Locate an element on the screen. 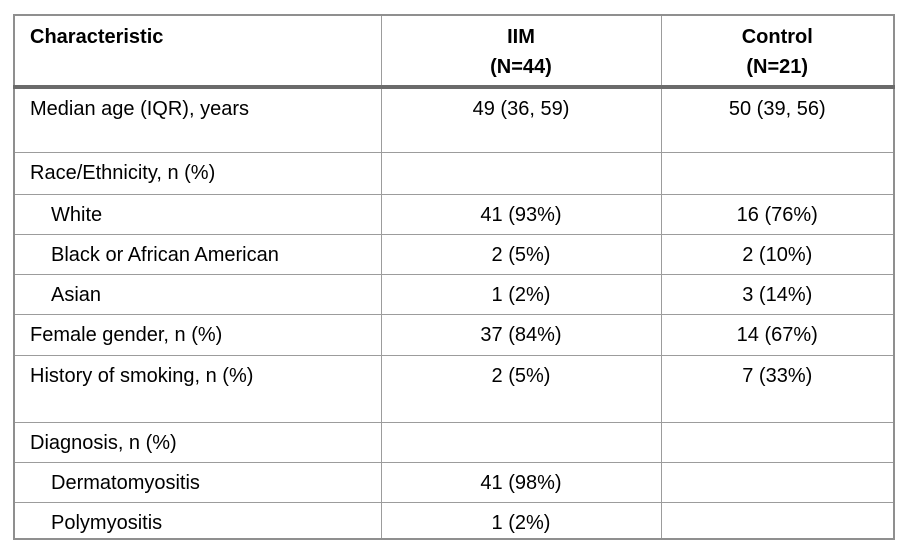  column-header-iim-n: (N=44) is located at coordinates (521, 67).